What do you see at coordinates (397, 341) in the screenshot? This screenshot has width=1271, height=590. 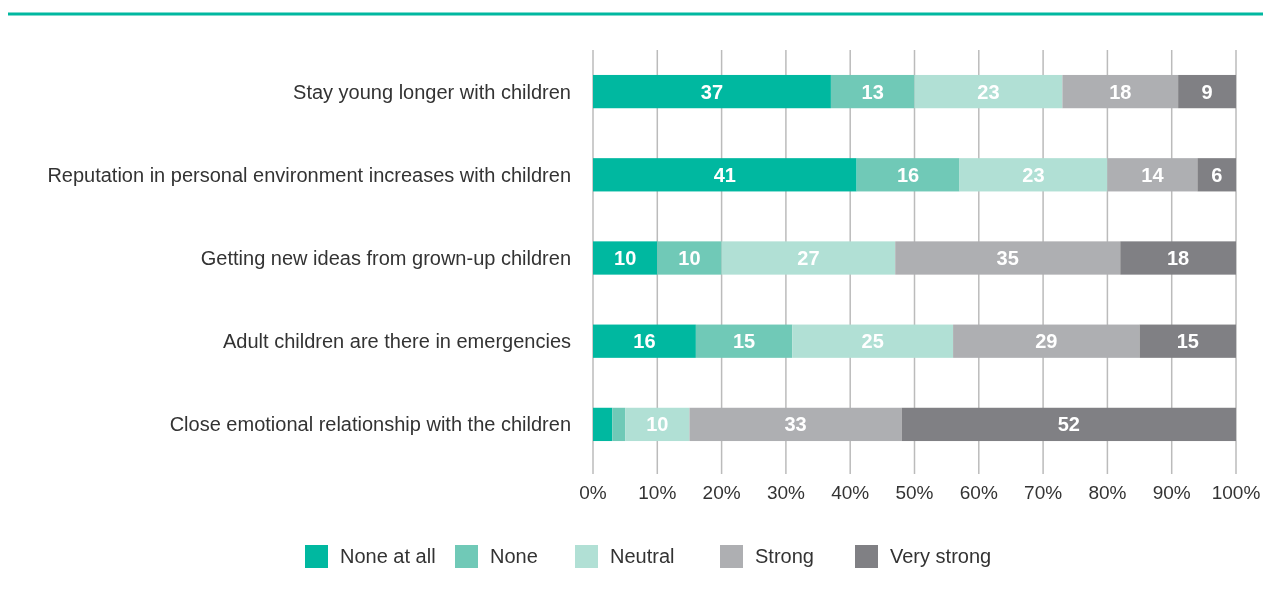 I see `y-tick-label: Adult children are there in emergencies` at bounding box center [397, 341].